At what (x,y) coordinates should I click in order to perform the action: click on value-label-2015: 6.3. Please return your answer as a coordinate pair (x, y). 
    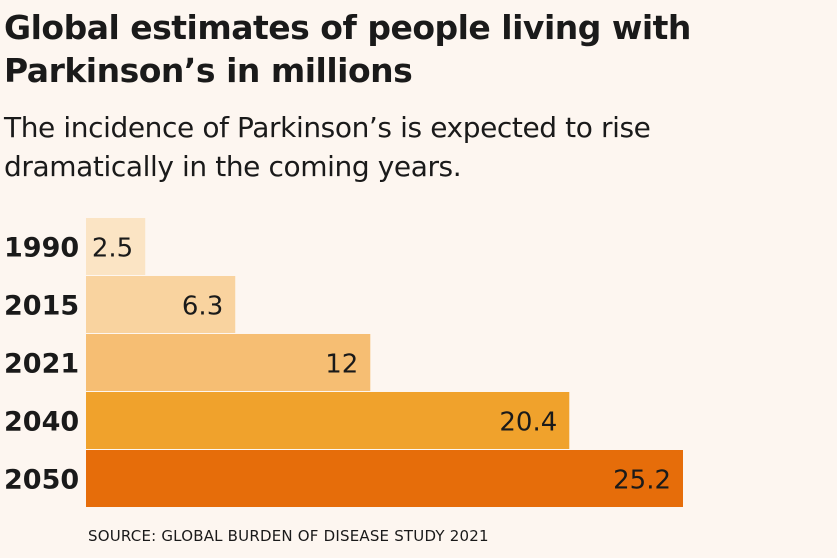
    Looking at the image, I should click on (202, 307).